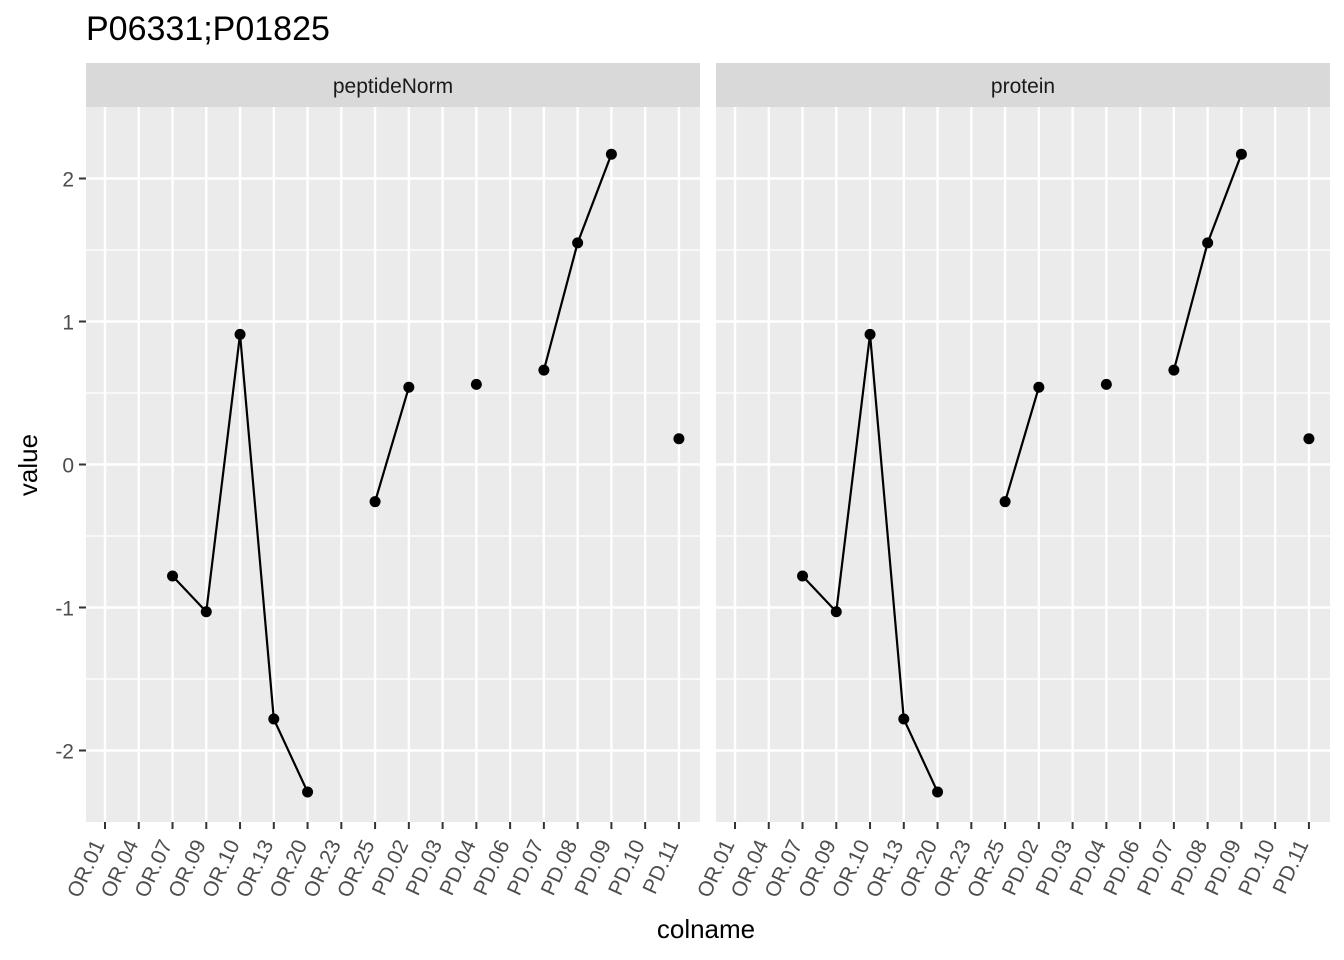 The width and height of the screenshot is (1344, 960). I want to click on x-axis-title: colname, so click(706, 929).